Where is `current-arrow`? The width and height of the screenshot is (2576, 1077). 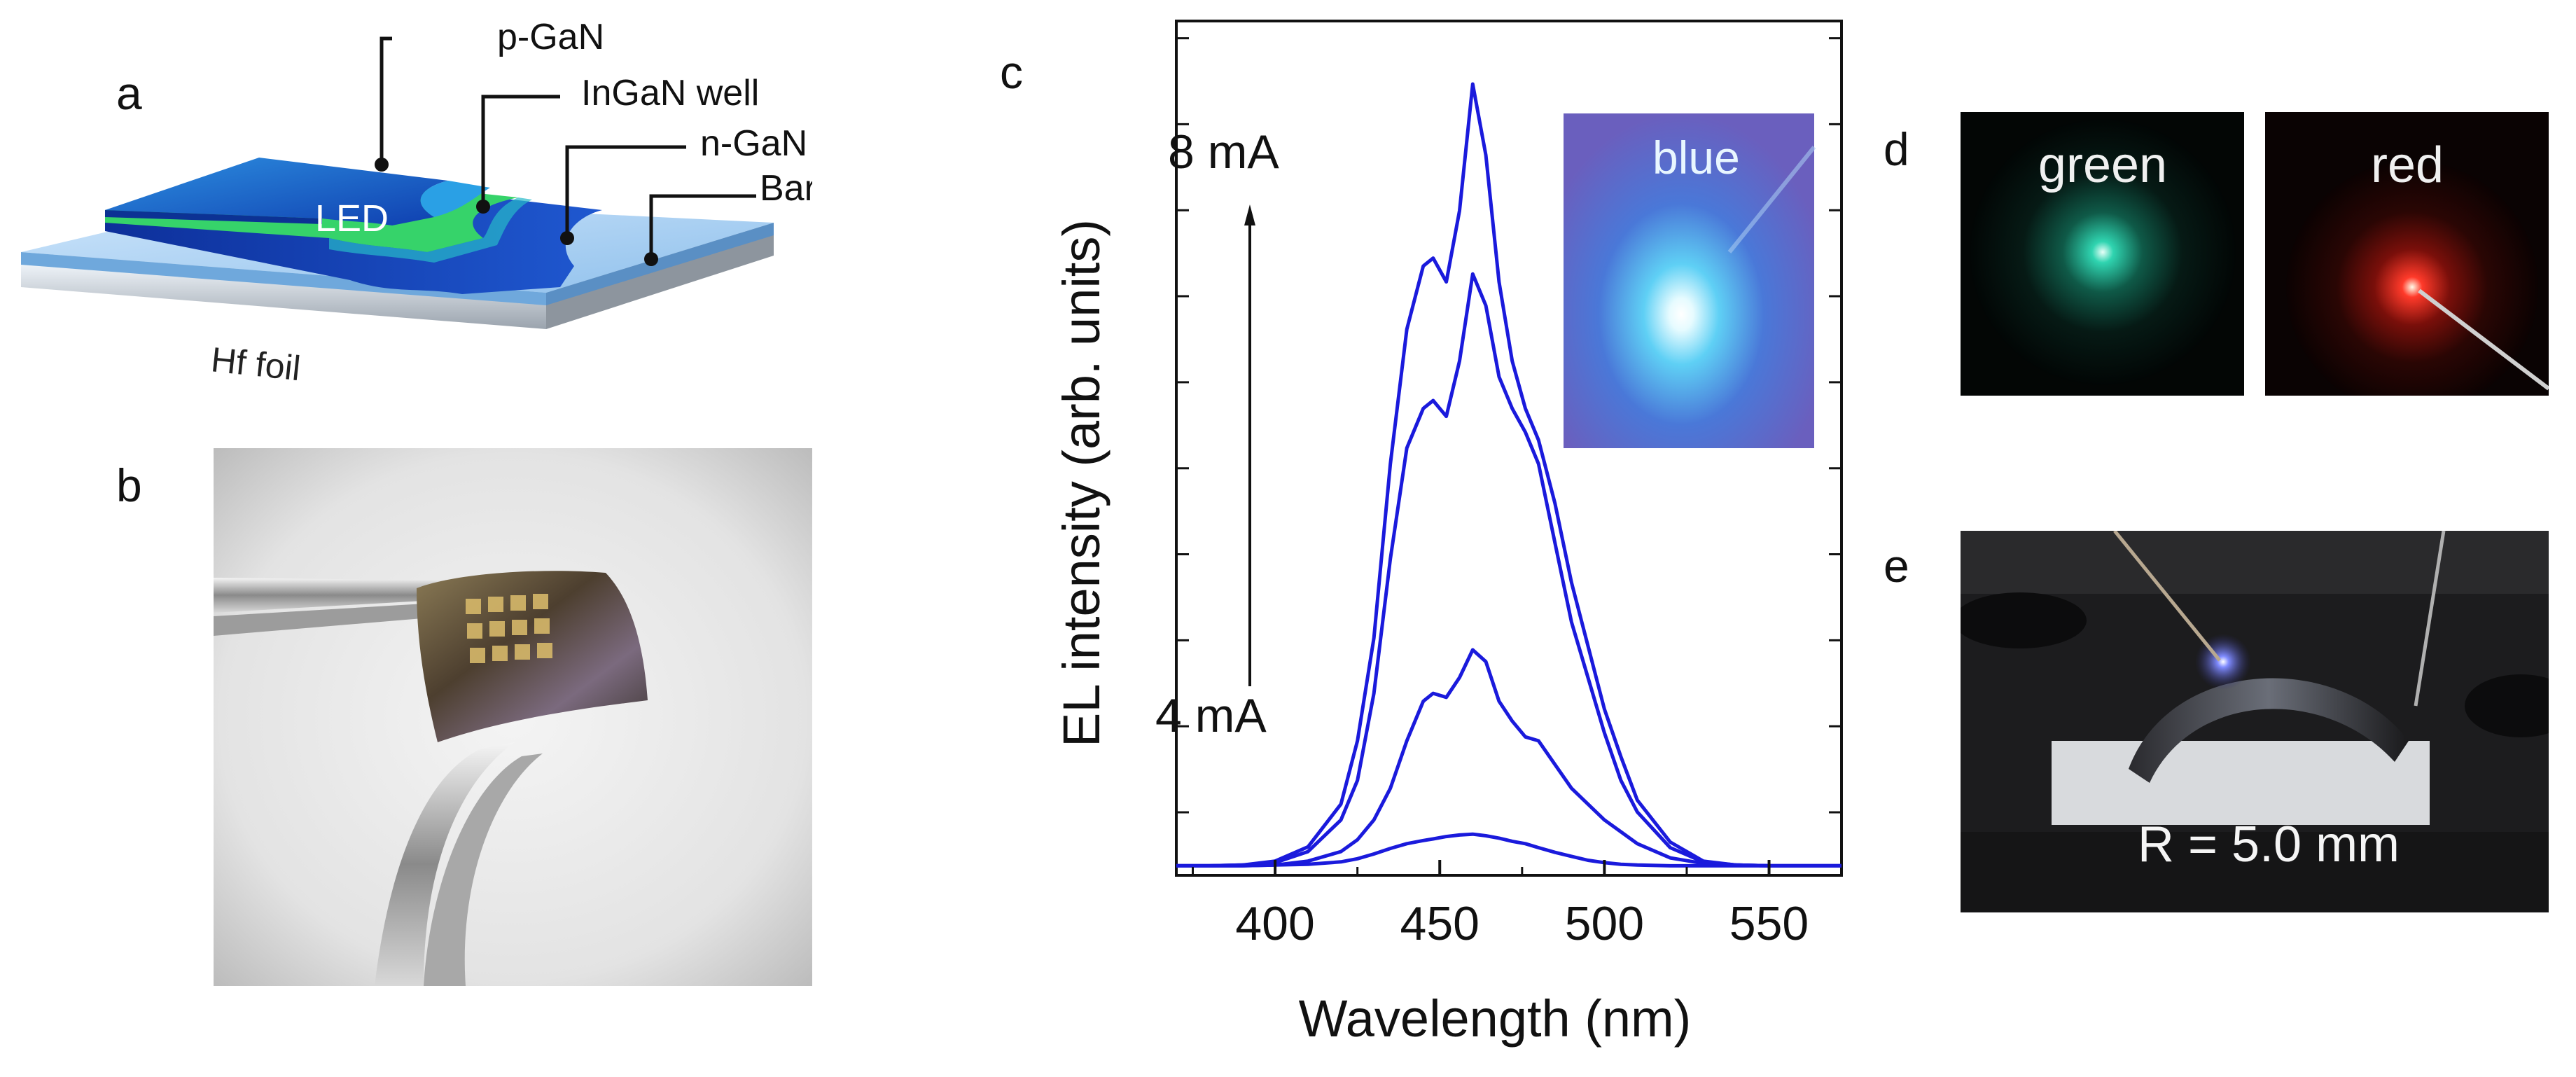
current-arrow is located at coordinates (1249, 445).